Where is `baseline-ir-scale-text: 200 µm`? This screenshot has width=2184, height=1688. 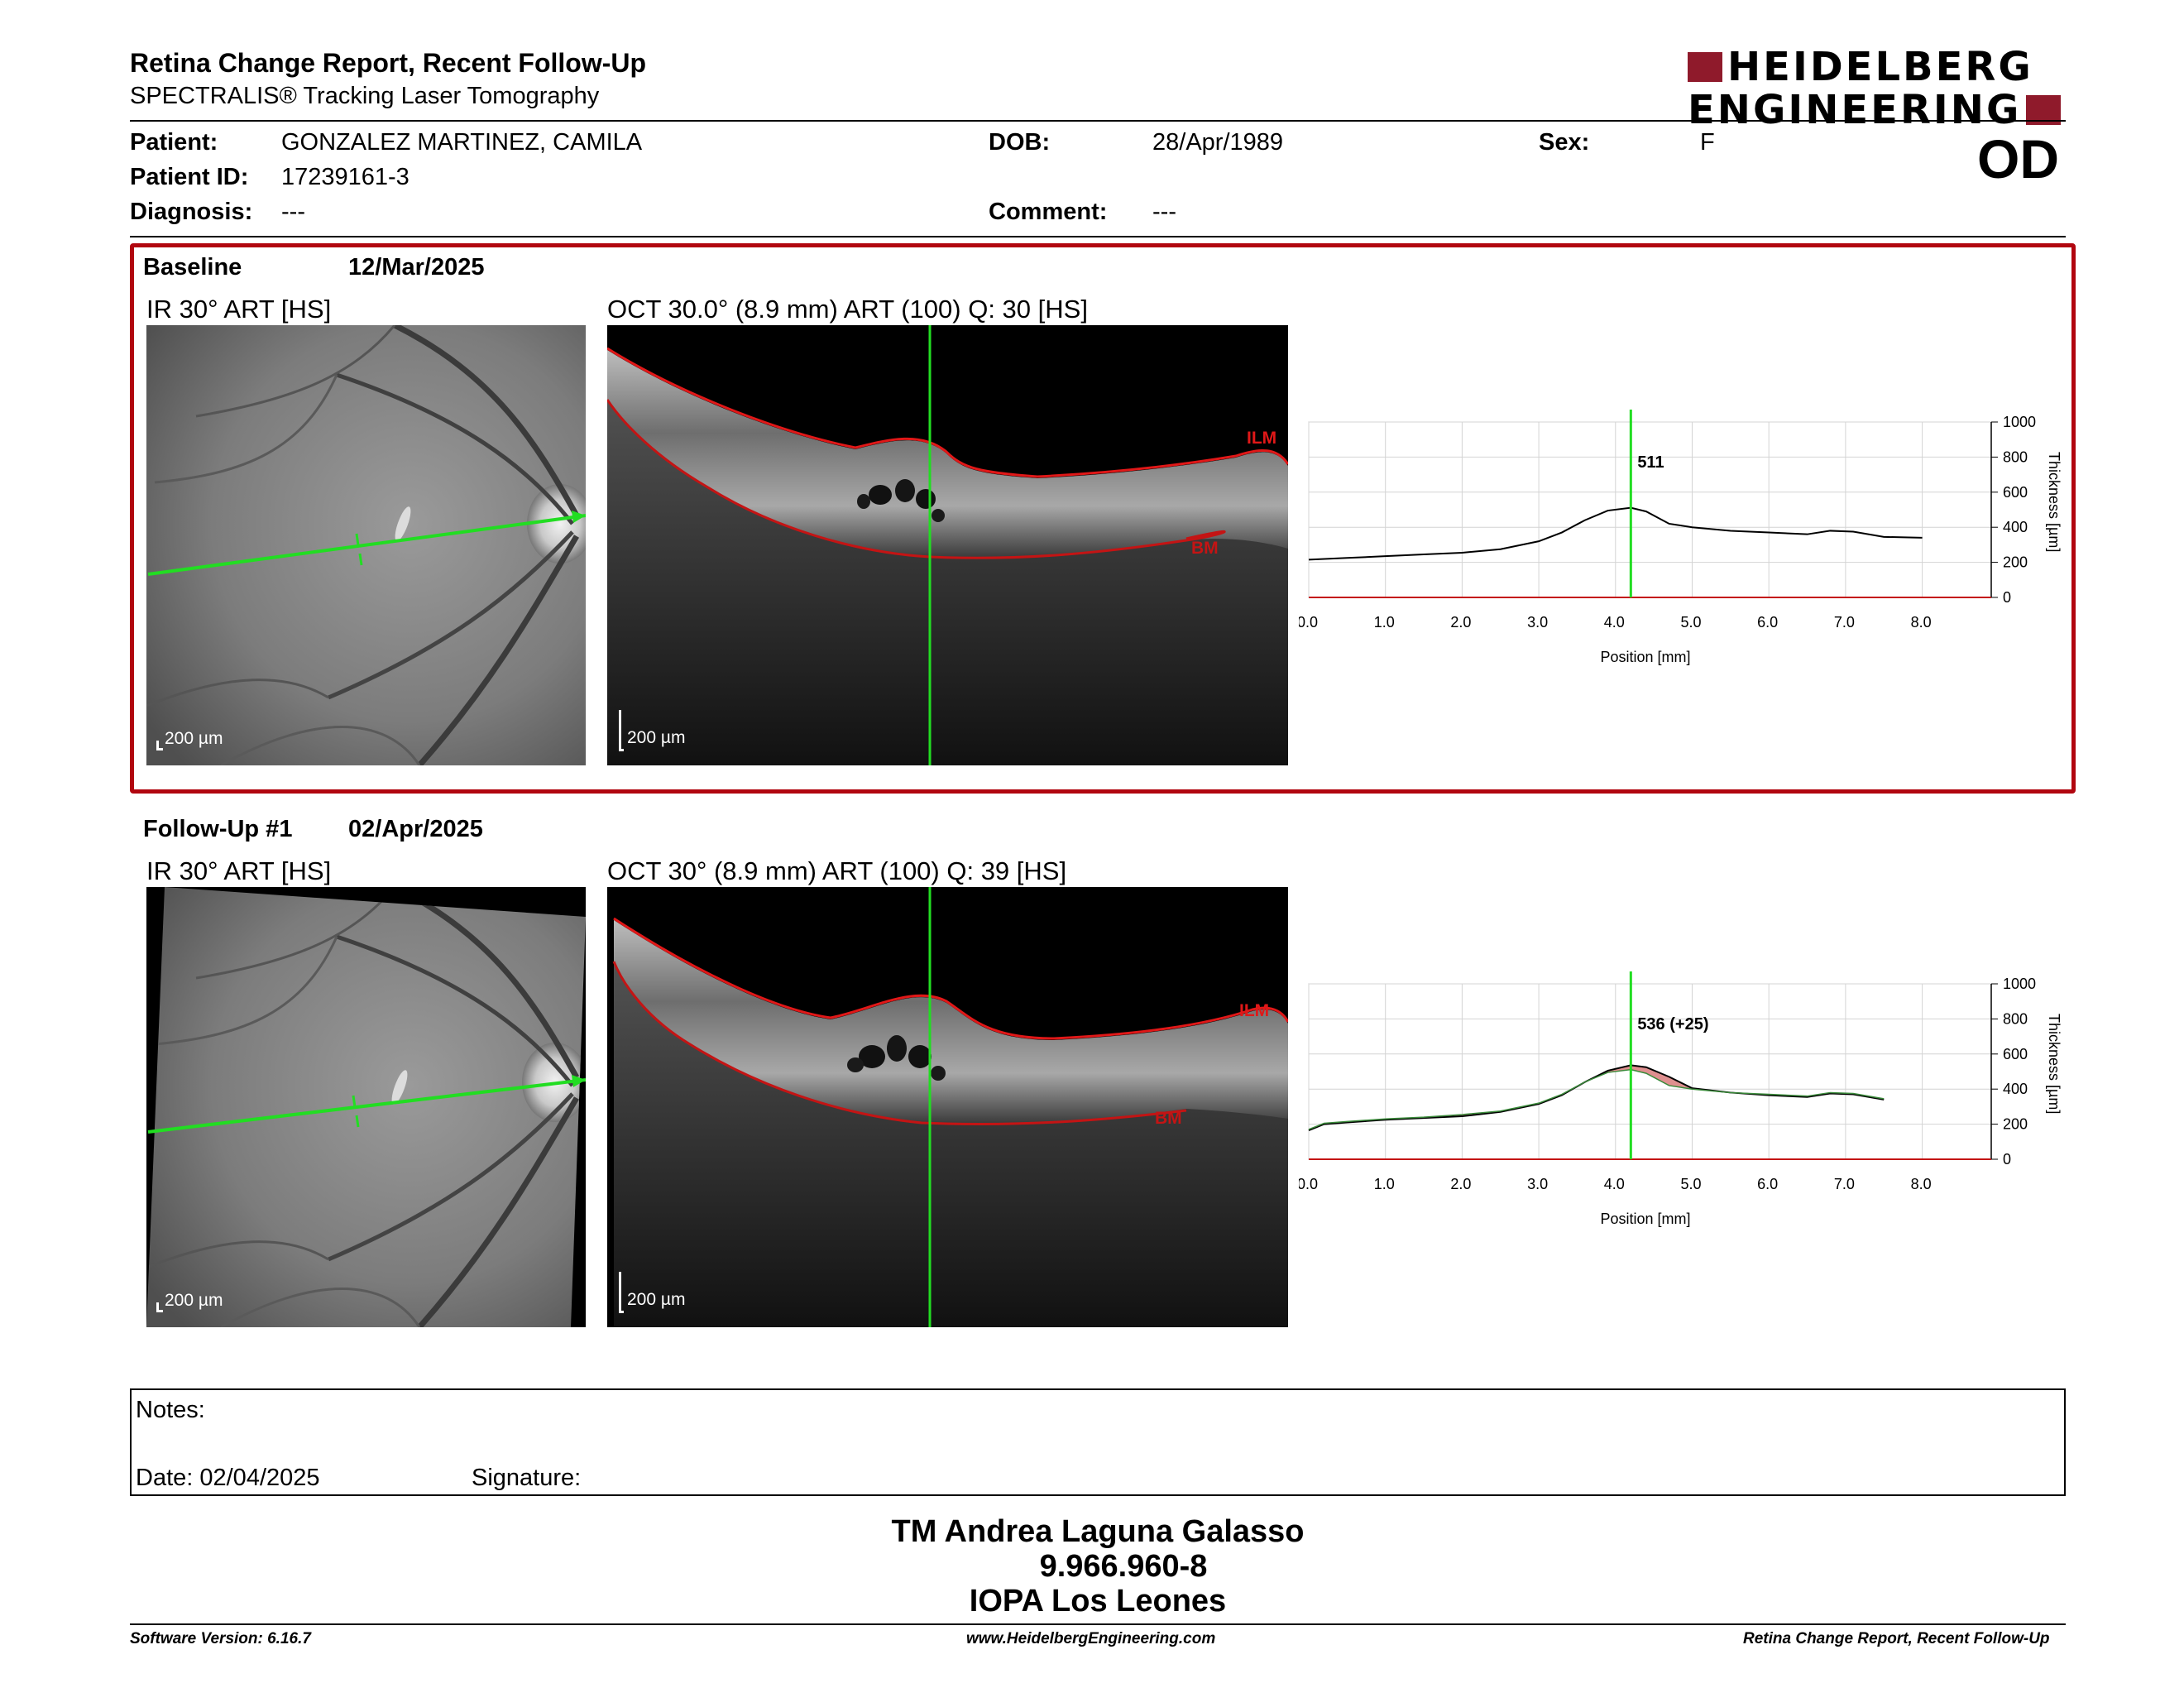
baseline-ir-scale-text: 200 µm is located at coordinates (194, 738).